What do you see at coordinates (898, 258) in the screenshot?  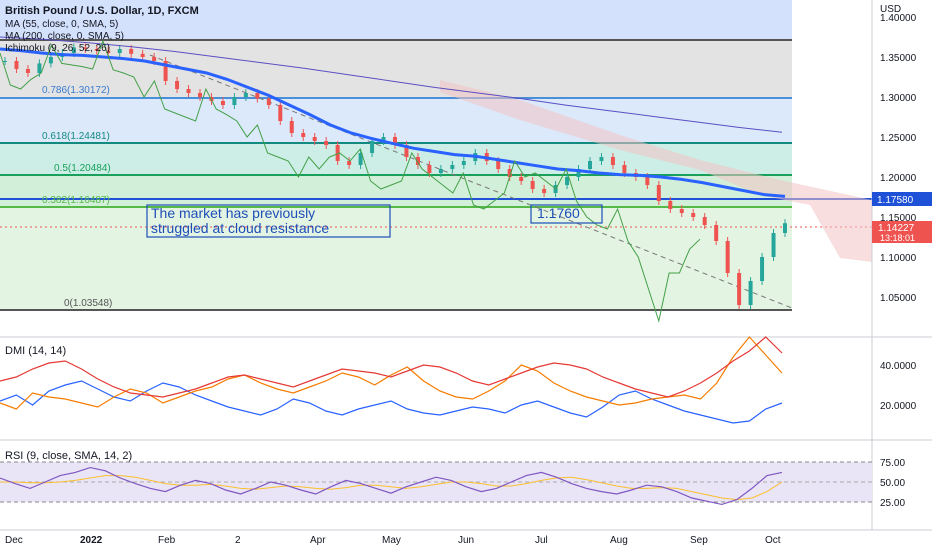 I see `price-tick-label: 1.10000` at bounding box center [898, 258].